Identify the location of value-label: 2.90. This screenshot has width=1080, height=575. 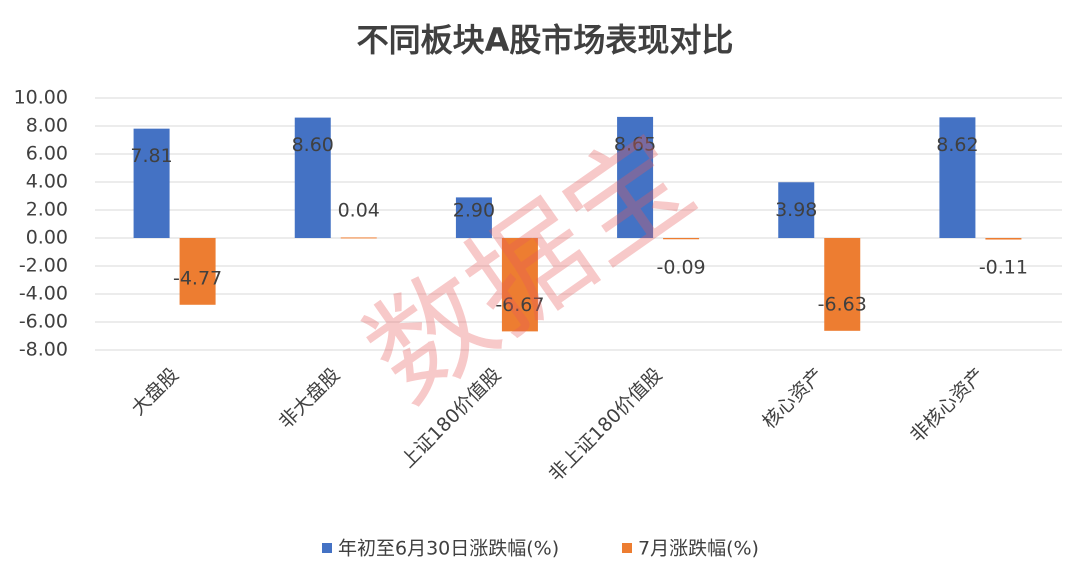
(474, 211).